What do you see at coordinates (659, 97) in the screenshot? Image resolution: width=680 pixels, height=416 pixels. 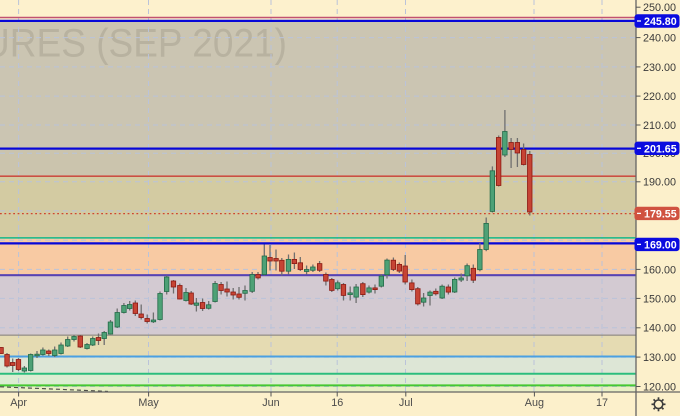 I see `svg-text: 220.00` at bounding box center [659, 97].